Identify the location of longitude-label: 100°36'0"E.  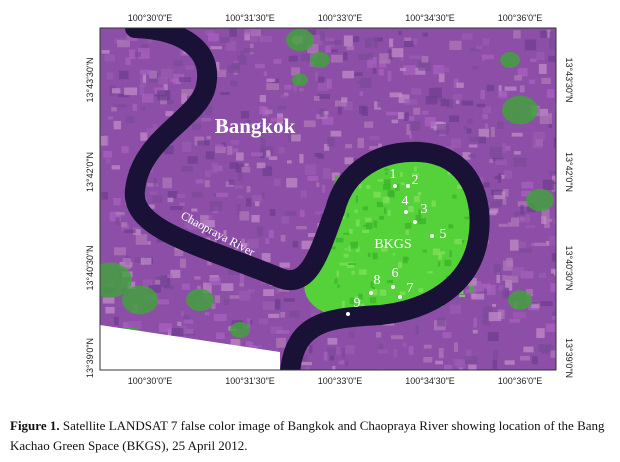
(520, 381).